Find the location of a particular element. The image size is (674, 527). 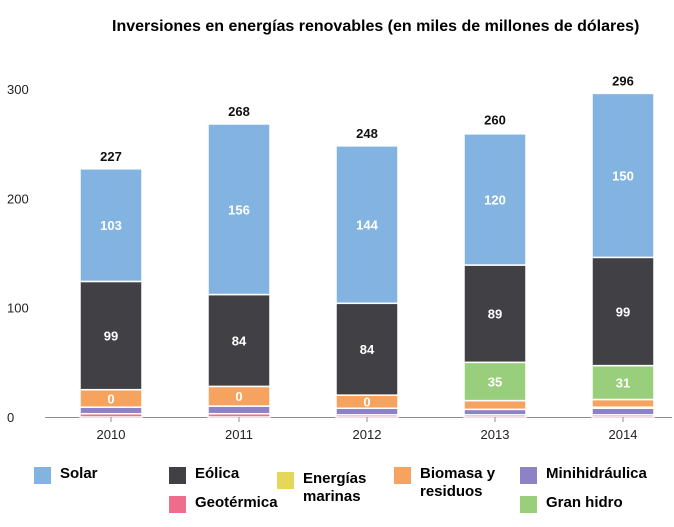

y-tick-label: 300 is located at coordinates (18, 89).